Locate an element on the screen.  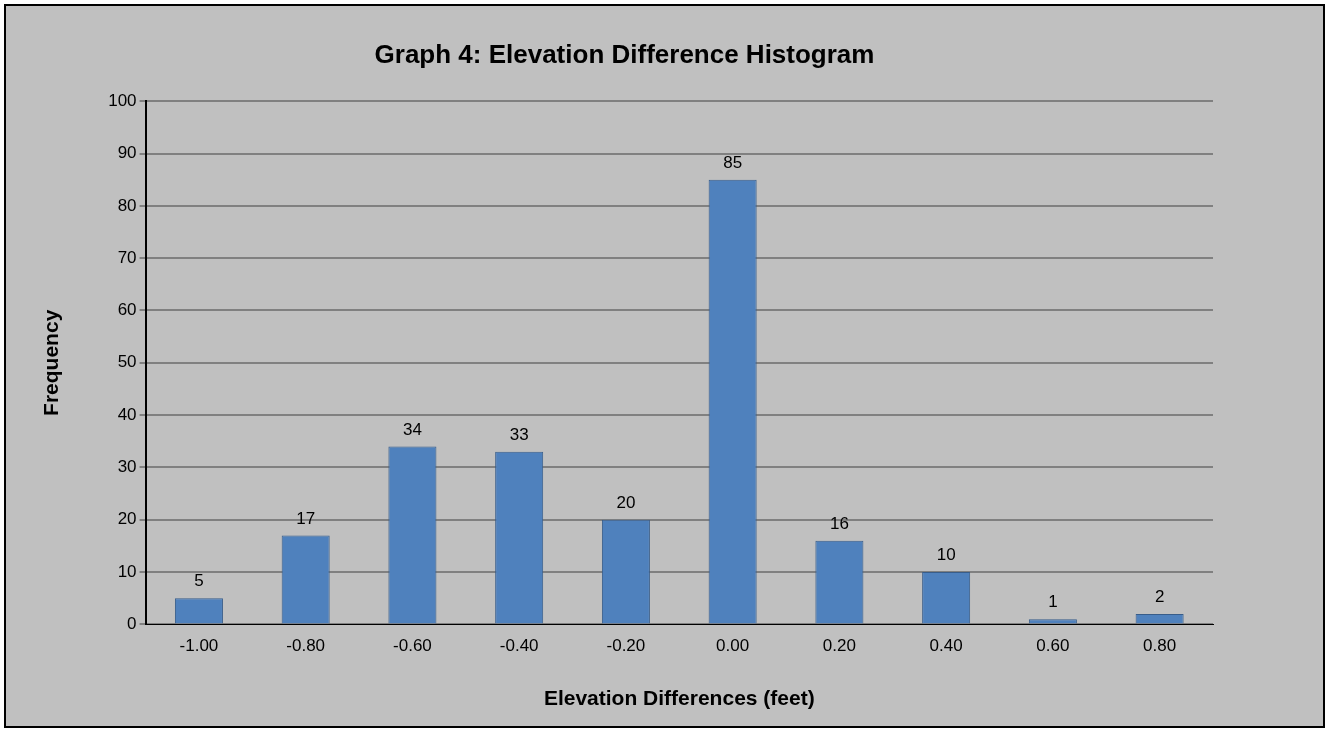
chart-title: Graph 4: Elevation Difference Histogram is located at coordinates (624, 53).